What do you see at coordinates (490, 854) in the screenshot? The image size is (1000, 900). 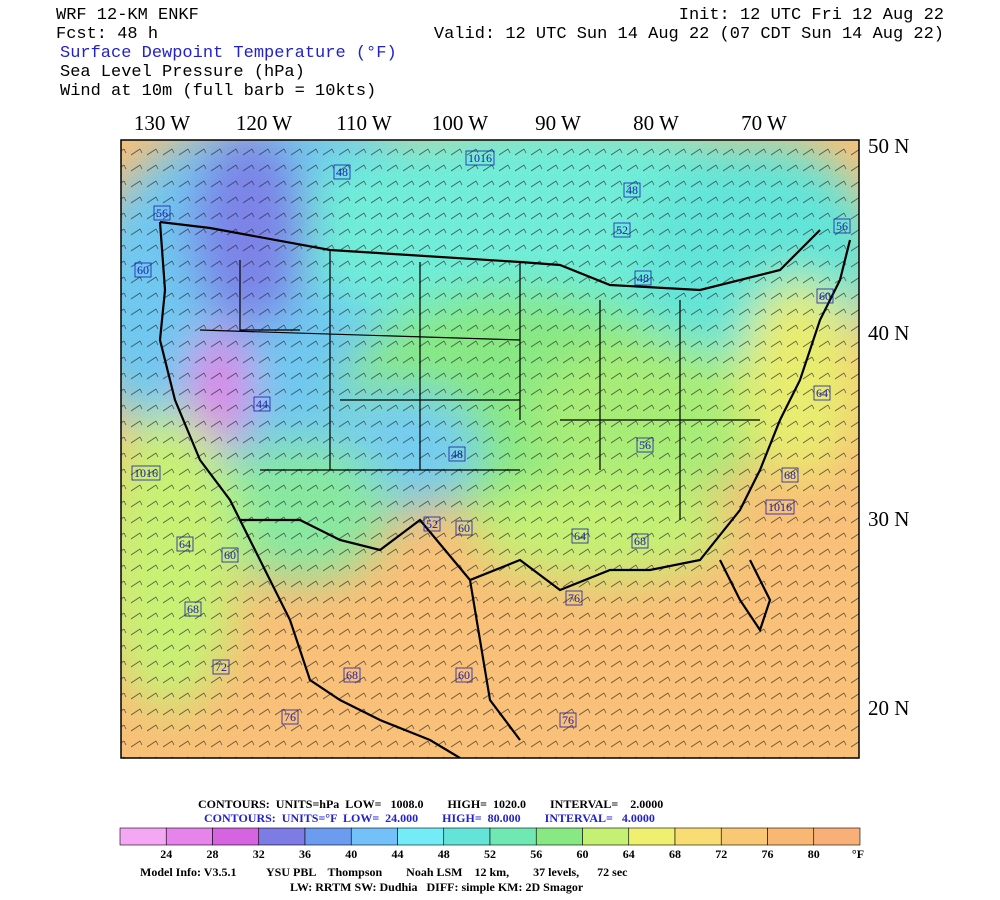 I see `colorbar-tick-label: 52` at bounding box center [490, 854].